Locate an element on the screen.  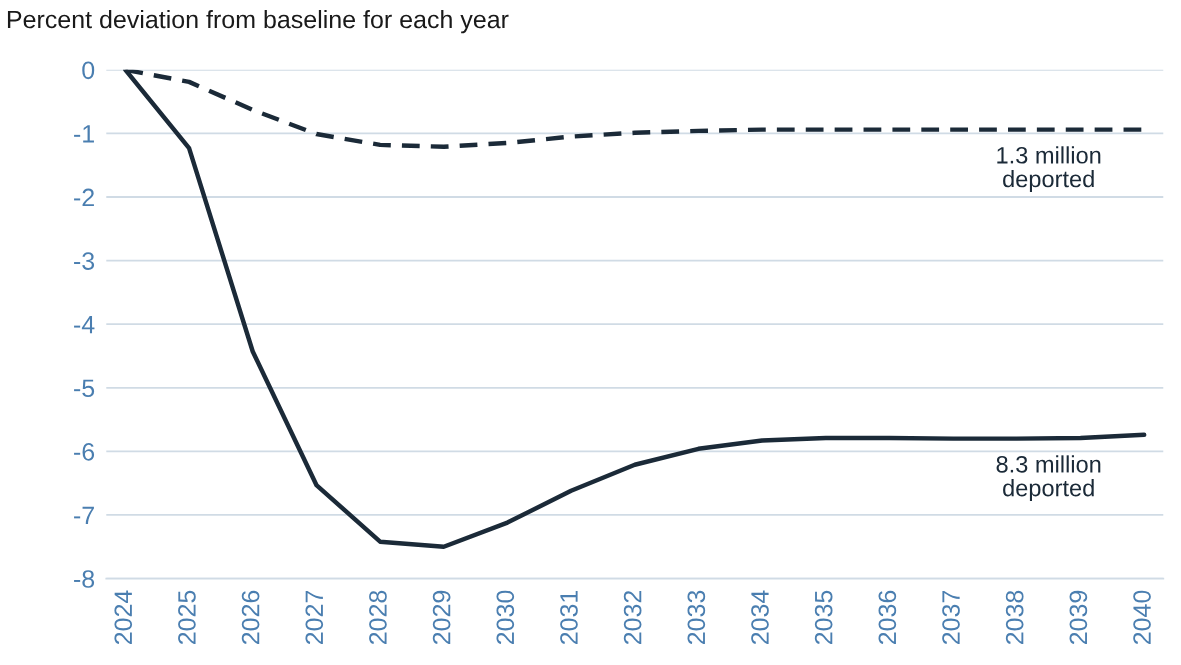
x-tick-label: 2030 is located at coordinates (505, 617).